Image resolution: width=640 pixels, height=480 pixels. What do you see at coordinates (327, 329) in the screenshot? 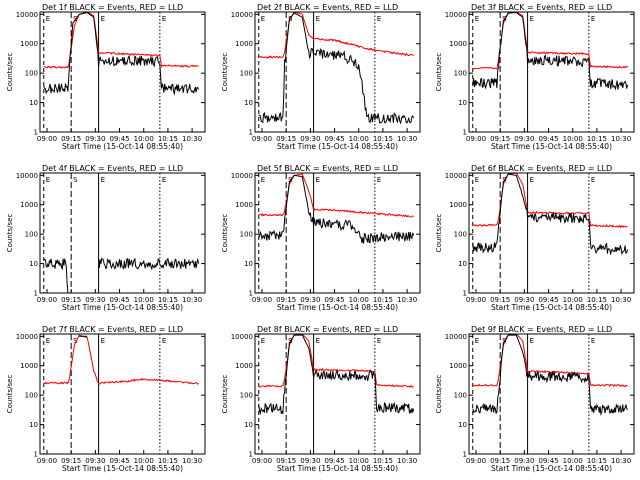
I see `panel-title: Det 8f BLACK = Events, RED = LLD` at bounding box center [327, 329].